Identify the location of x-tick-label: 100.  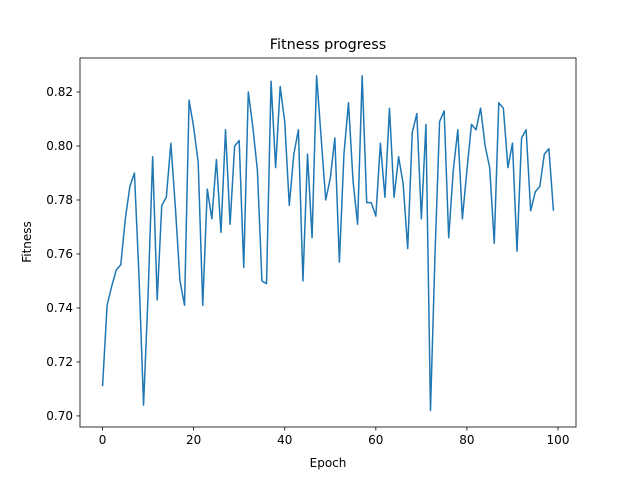
(558, 440).